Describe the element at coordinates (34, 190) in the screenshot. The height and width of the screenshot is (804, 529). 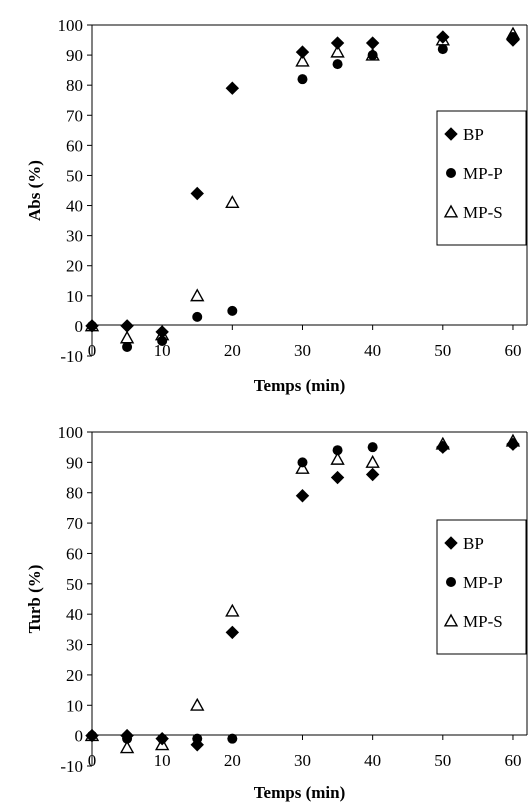
I see `y-axis-title: Abs (%)` at that location.